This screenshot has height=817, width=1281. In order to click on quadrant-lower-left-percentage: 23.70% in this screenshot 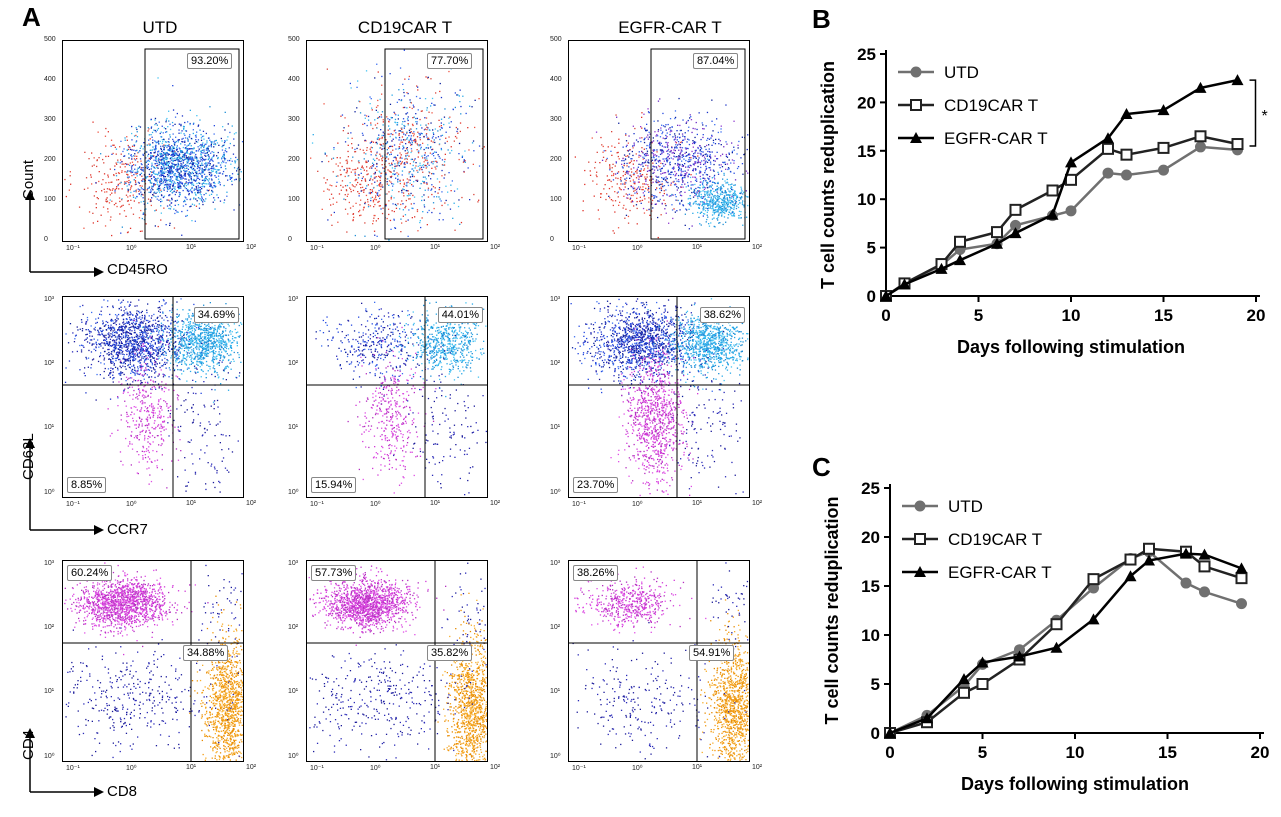, I will do `click(595, 485)`.